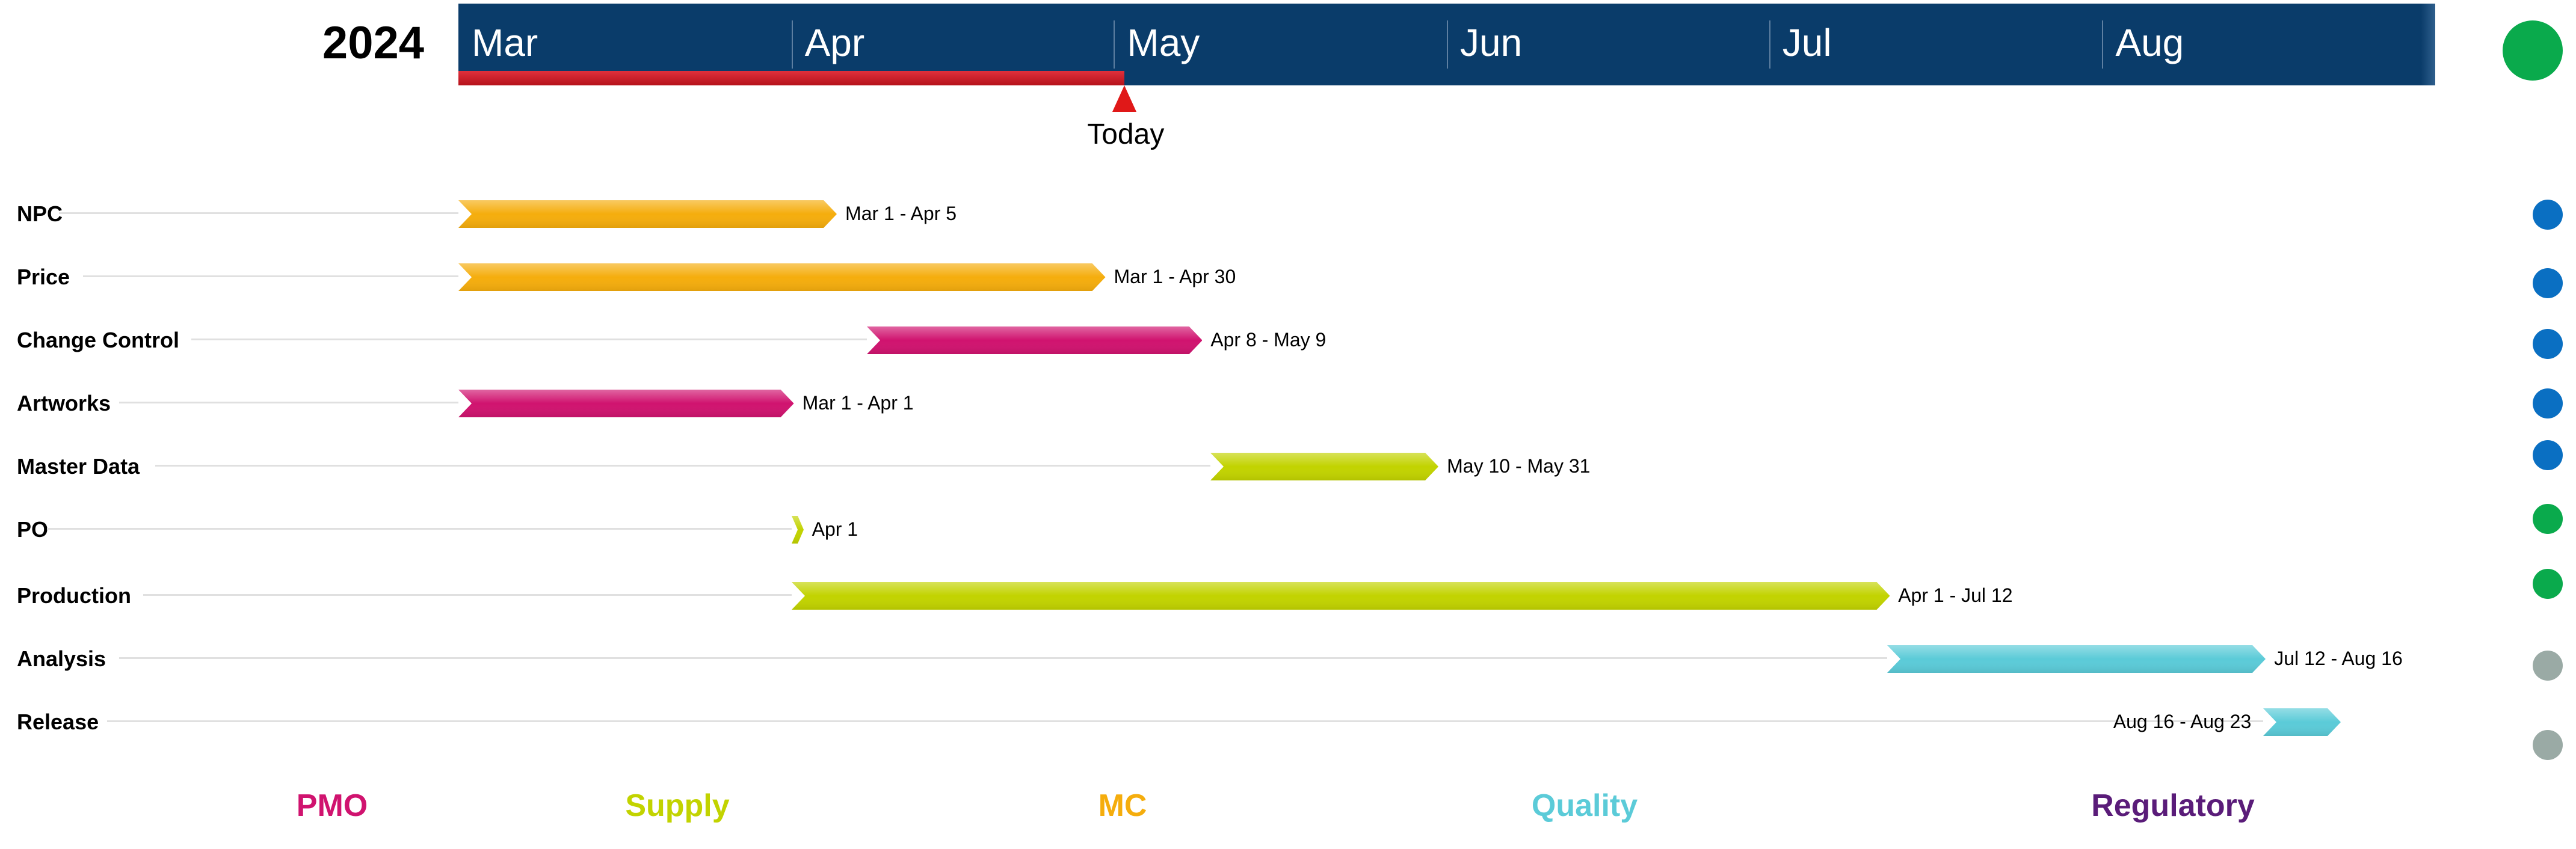 This screenshot has width=2576, height=849. Describe the element at coordinates (1175, 276) in the screenshot. I see `task-date-range: Mar 1 - Apr 30` at that location.